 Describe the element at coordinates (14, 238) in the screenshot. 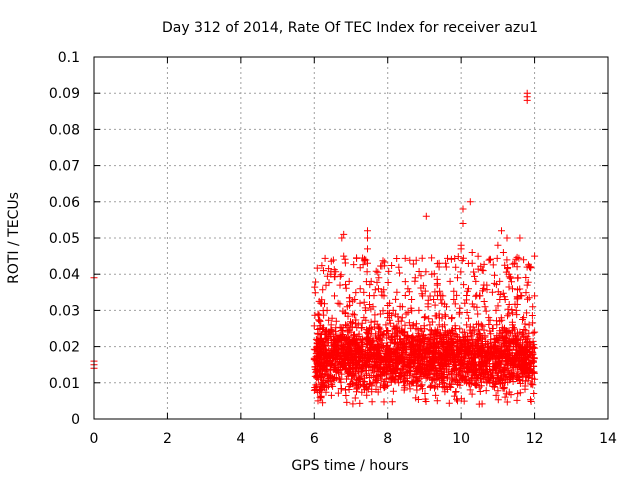

I see `y-axis-label: ROTI / TECUs` at that location.